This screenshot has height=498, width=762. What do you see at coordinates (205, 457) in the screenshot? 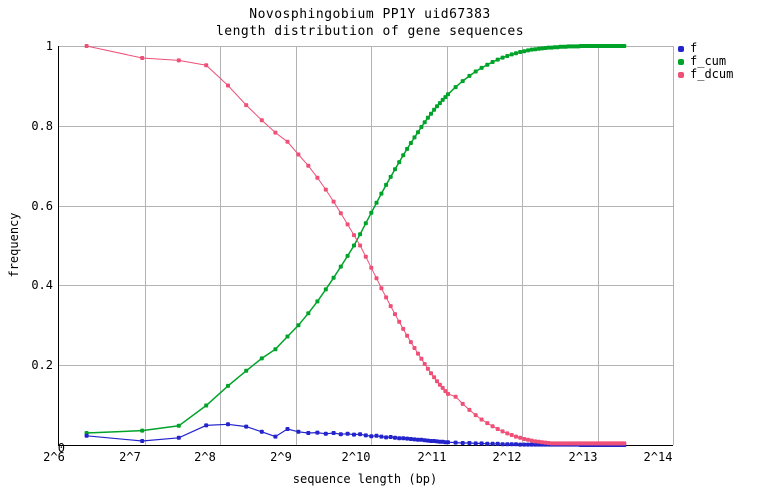
I see `x-tick-label-2^8: 2^8` at bounding box center [205, 457].